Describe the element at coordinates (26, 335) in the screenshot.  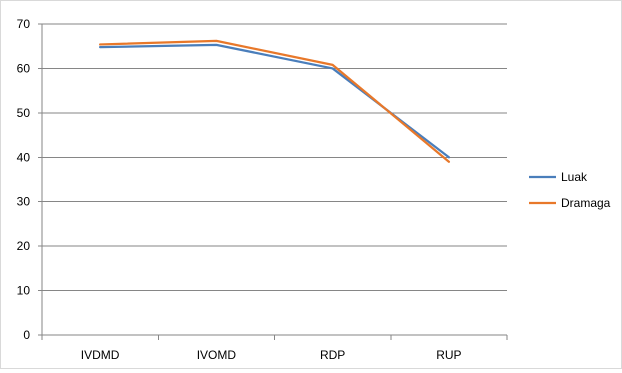
I see `y-tick-label-0: 0` at that location.